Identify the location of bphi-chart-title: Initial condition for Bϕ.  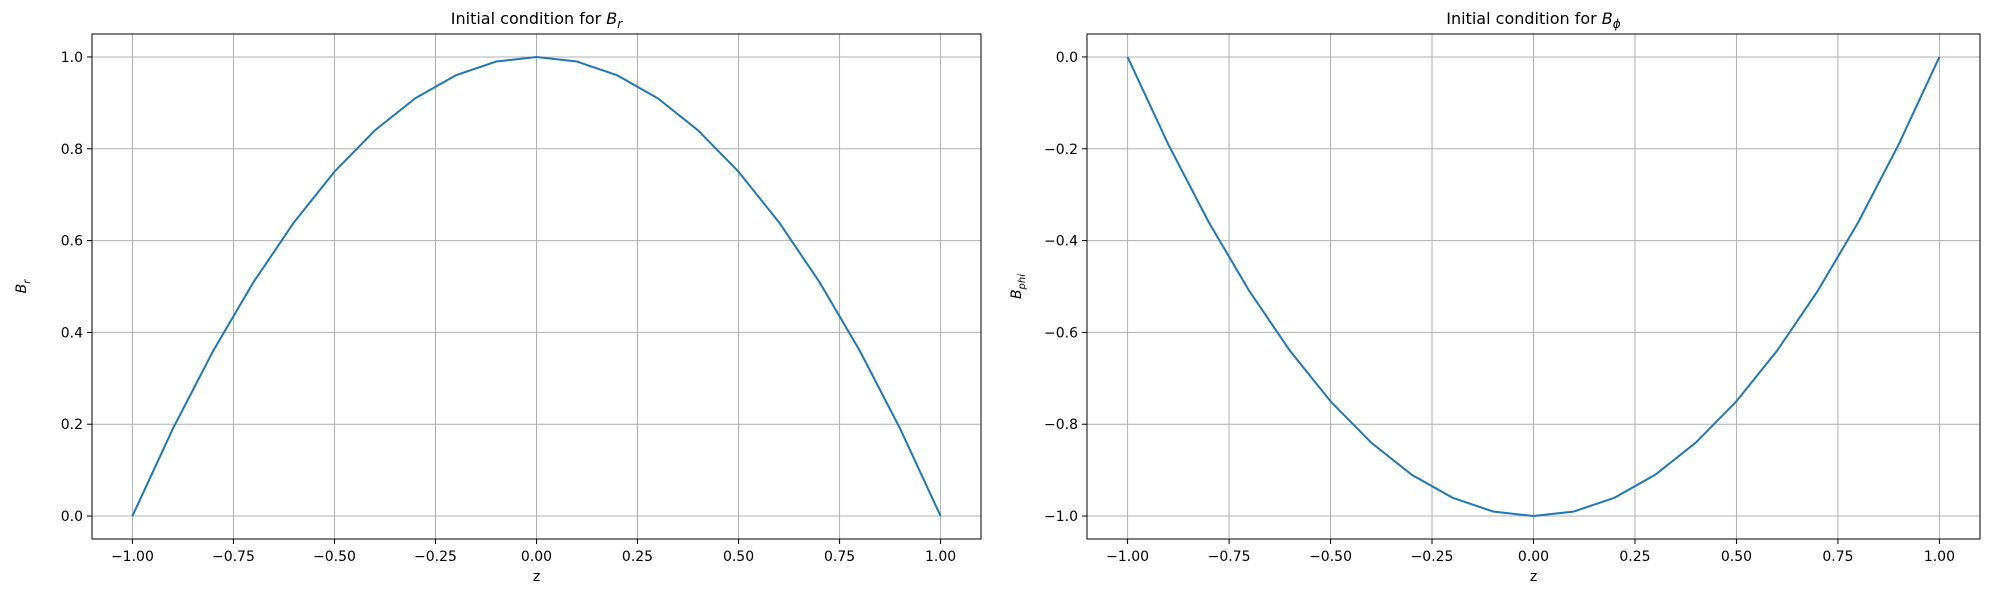
(1533, 20).